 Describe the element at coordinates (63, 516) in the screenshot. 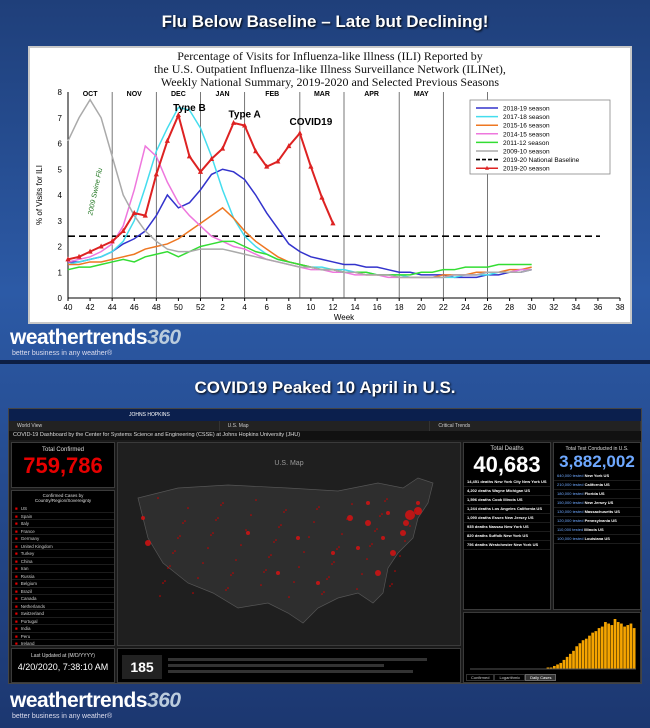

I see `country-row: ■ Spain` at that location.